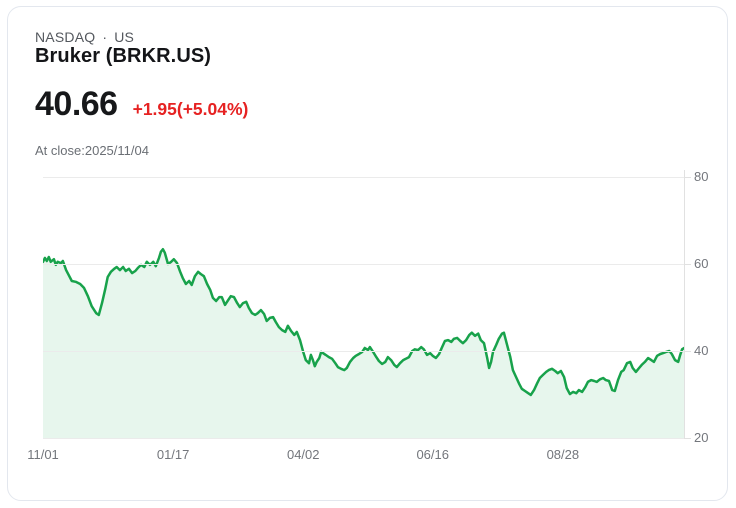  Describe the element at coordinates (92, 150) in the screenshot. I see `as-of-date: At close:2025/11/04` at that location.